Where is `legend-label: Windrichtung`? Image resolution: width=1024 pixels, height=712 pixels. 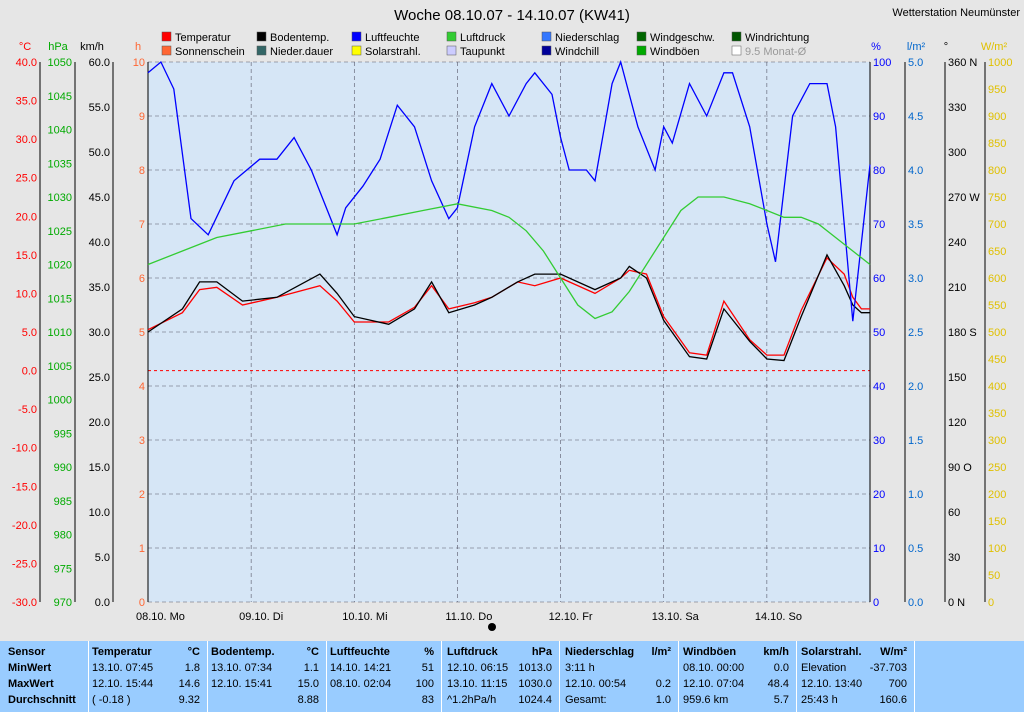 legend-label: Windrichtung is located at coordinates (777, 38).